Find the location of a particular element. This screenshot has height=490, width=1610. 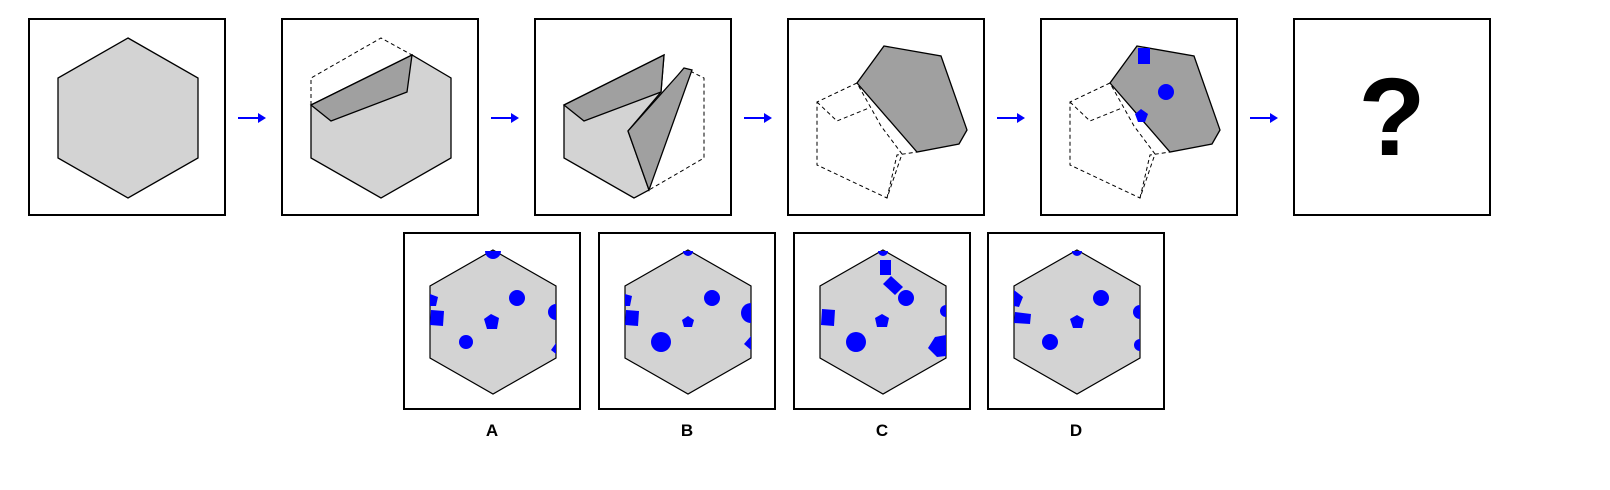

question-mark: ? is located at coordinates (1392, 117).